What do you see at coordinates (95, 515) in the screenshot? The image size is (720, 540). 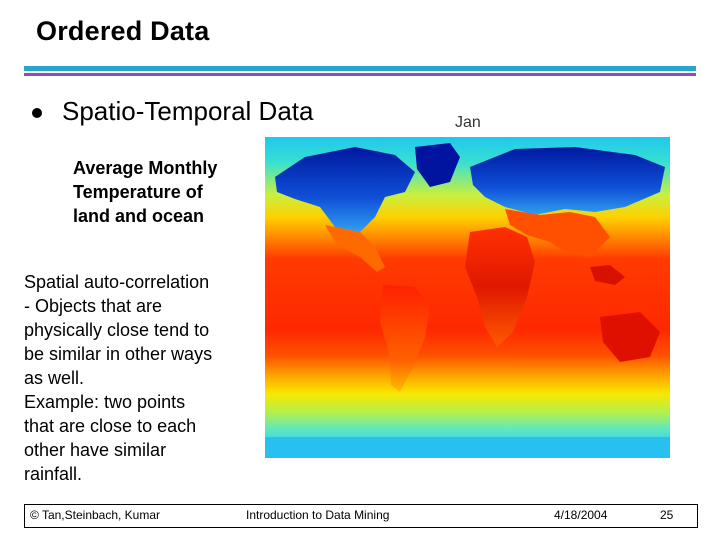 I see `footer-authors: © Tan,Steinbach, Kumar` at bounding box center [95, 515].